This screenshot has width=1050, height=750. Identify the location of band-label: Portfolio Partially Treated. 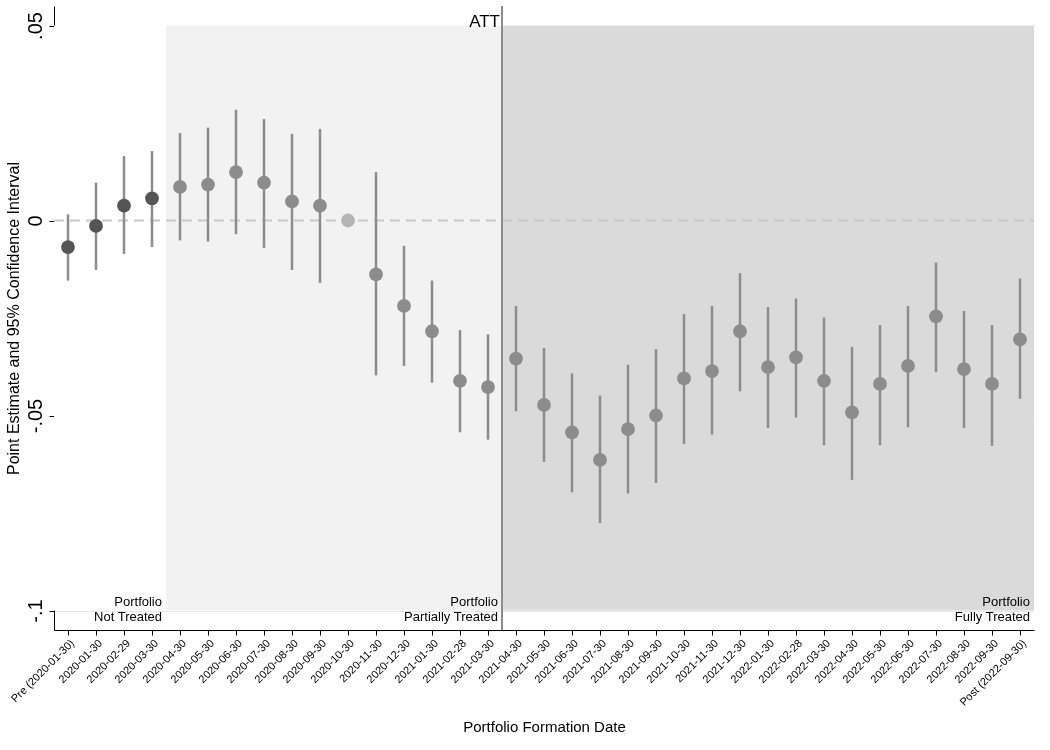
(451, 608).